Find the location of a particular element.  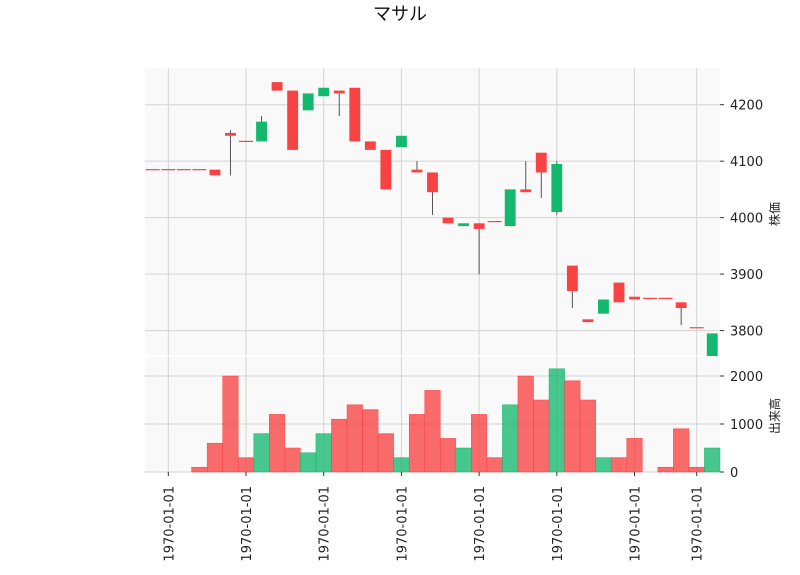

price-tick-label: 4100 is located at coordinates (746, 162).